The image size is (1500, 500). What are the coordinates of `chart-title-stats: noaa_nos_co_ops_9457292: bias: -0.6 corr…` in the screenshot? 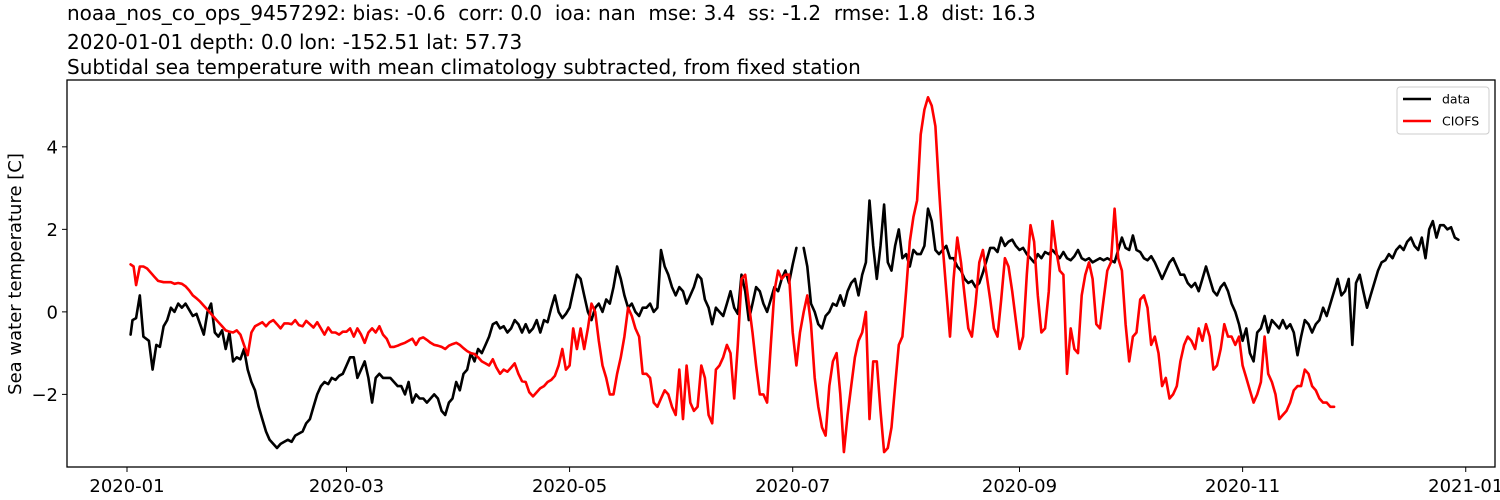 It's located at (551, 13).